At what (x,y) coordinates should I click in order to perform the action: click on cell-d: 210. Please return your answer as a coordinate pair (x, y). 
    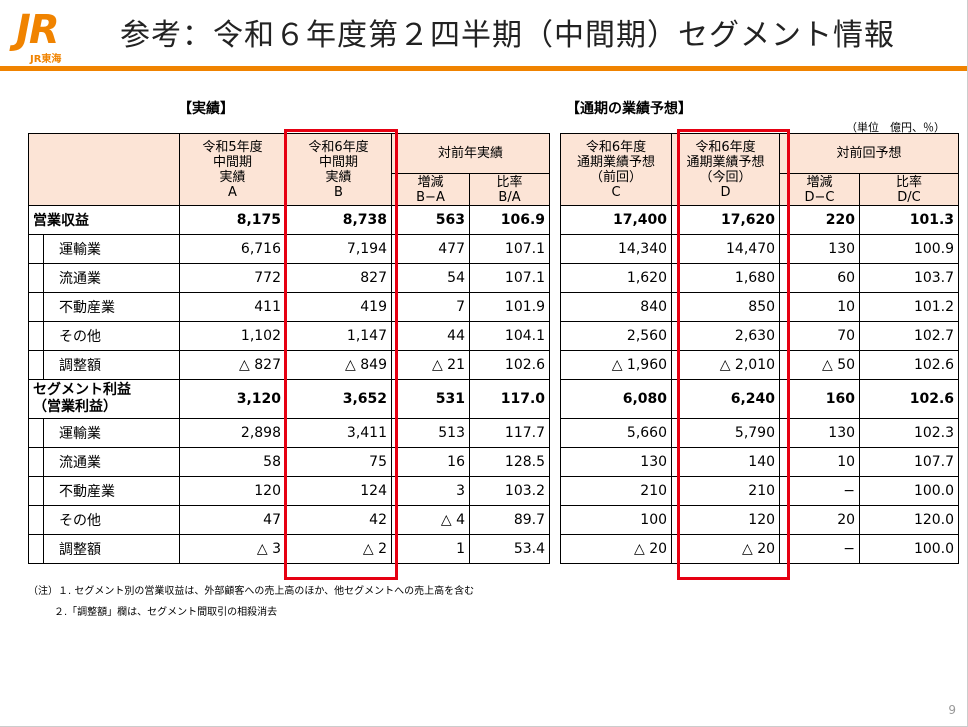
    Looking at the image, I should click on (726, 491).